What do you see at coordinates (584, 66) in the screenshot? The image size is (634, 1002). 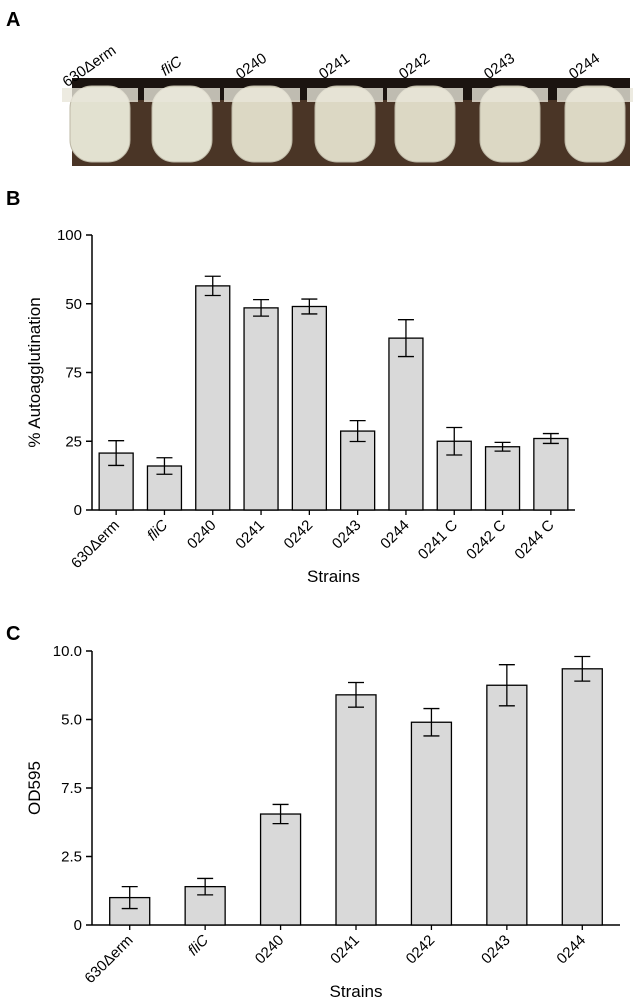 I see `tube-label: 0244` at bounding box center [584, 66].